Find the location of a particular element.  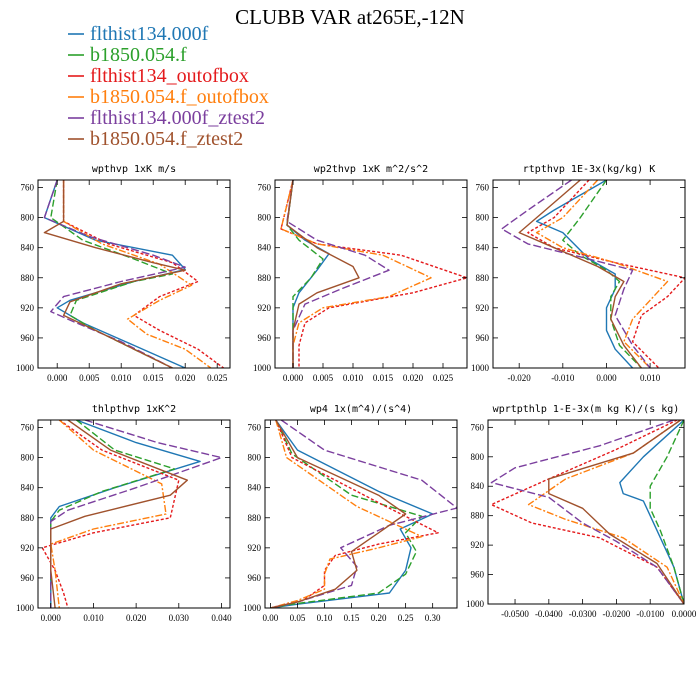

x-tick-label: 0.05 is located at coordinates (298, 618).